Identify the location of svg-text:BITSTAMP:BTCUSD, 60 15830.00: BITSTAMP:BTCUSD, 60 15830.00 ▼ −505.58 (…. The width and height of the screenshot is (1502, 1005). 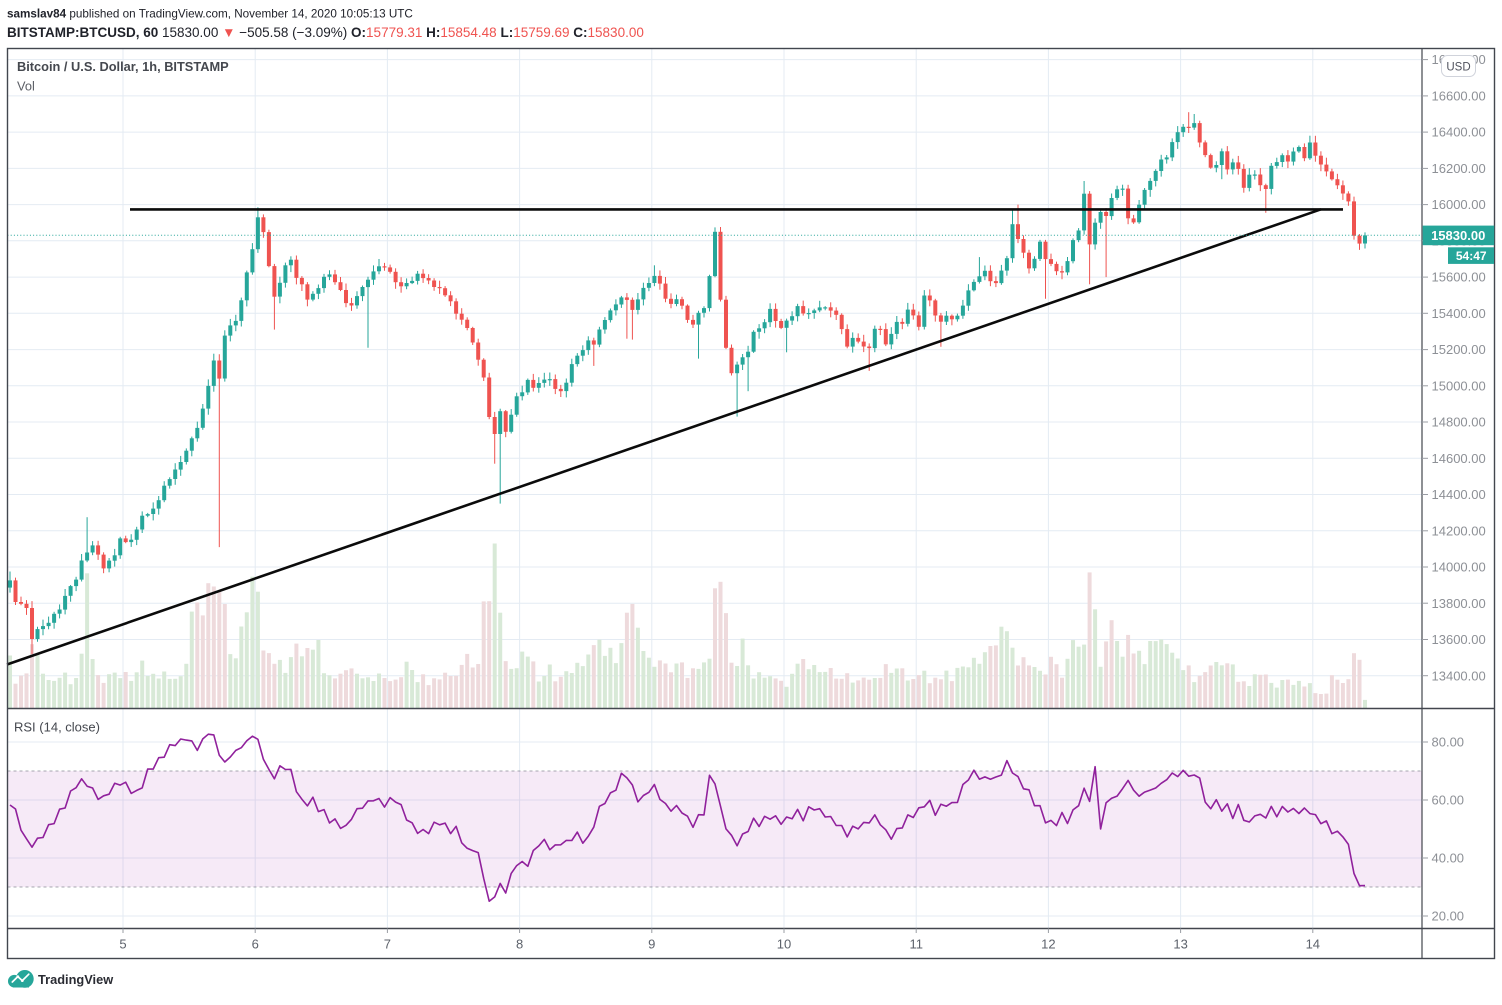
(325, 32).